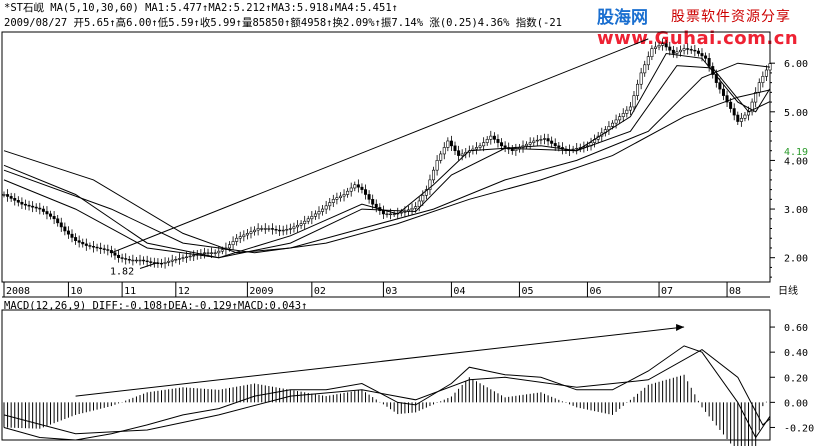 Image resolution: width=814 pixels, height=446 pixels. What do you see at coordinates (391, 291) in the screenshot?
I see `x-axis-label-6: 03` at bounding box center [391, 291].